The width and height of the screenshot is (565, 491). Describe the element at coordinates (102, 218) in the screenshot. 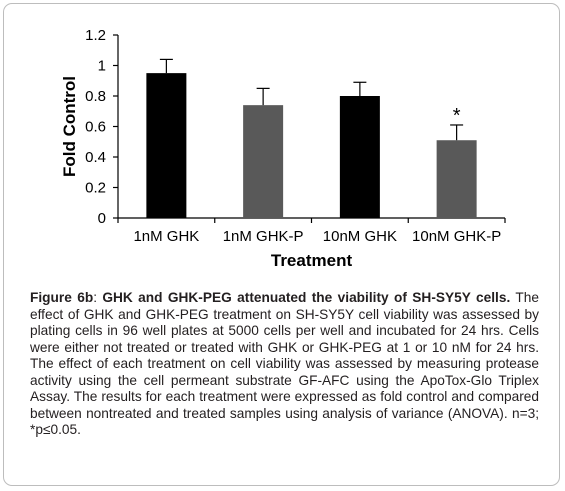

I see `y-tick-label: 0` at that location.